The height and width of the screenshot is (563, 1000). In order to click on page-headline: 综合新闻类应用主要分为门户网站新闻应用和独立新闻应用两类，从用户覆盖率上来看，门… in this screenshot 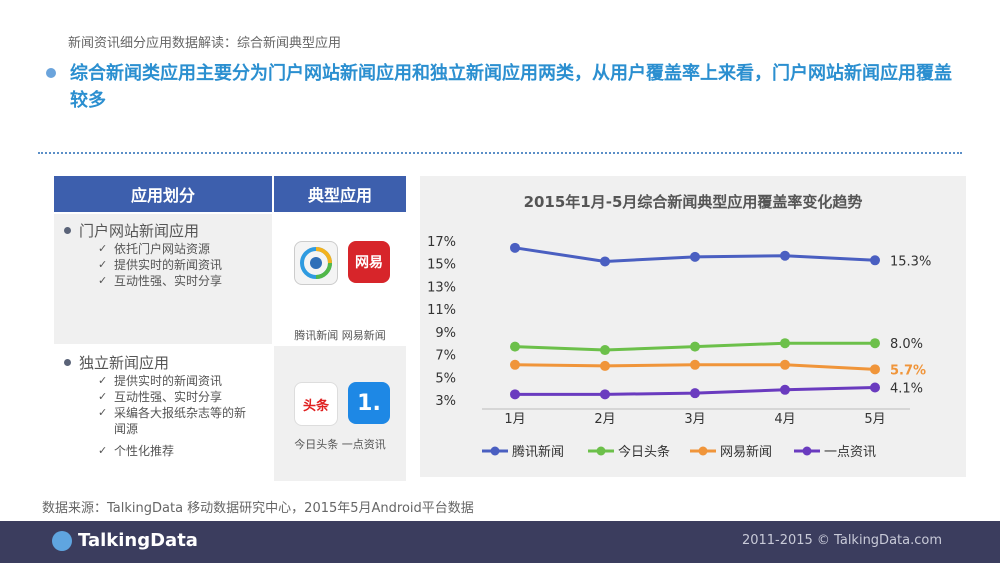, I will do `click(511, 87)`.